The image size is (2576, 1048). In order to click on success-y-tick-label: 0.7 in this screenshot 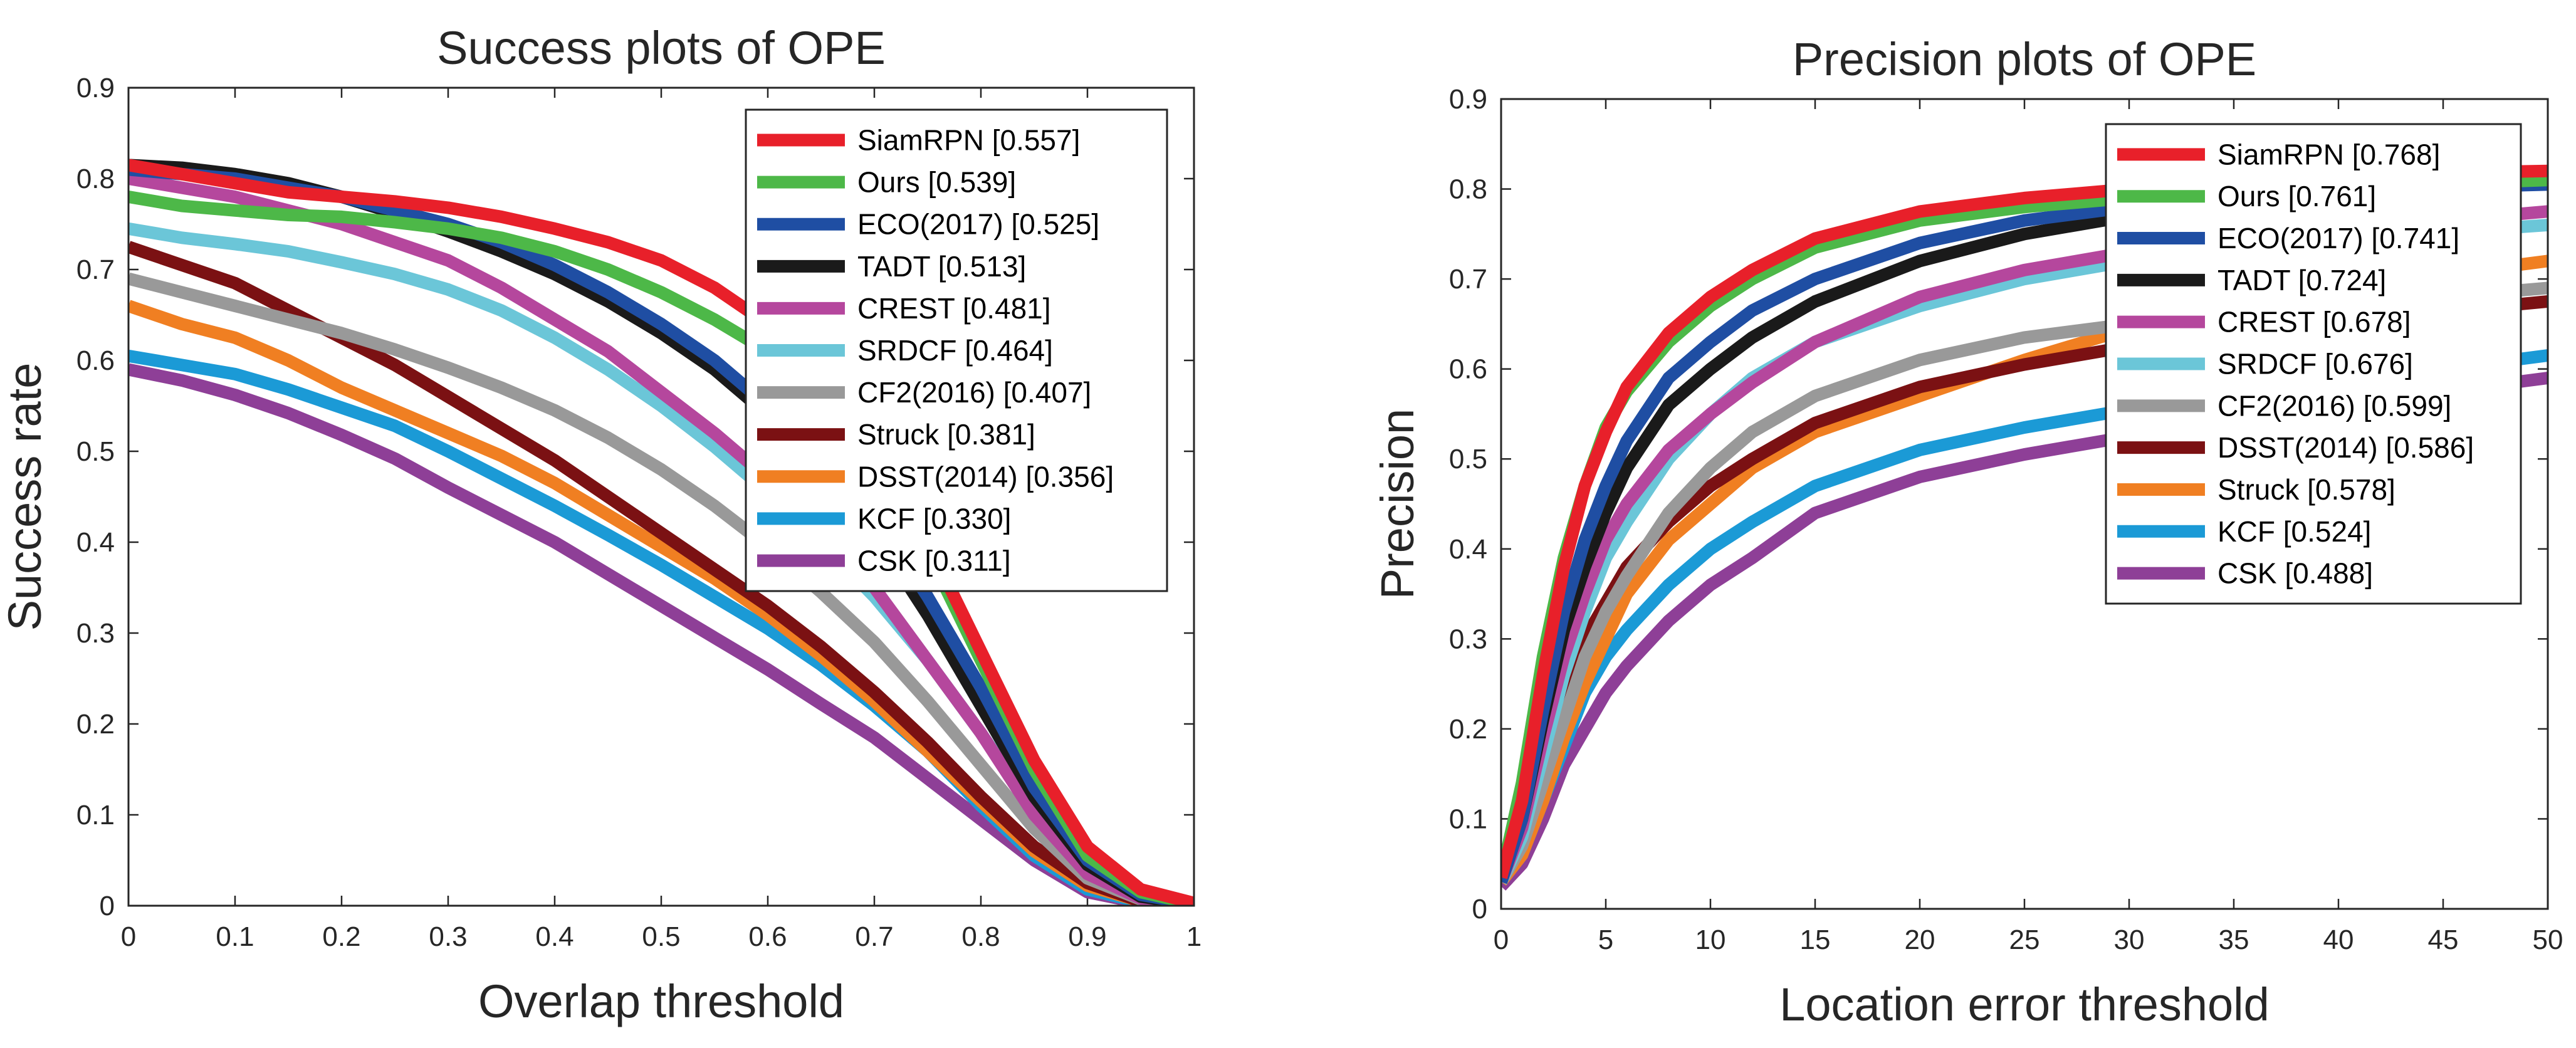, I will do `click(95, 269)`.